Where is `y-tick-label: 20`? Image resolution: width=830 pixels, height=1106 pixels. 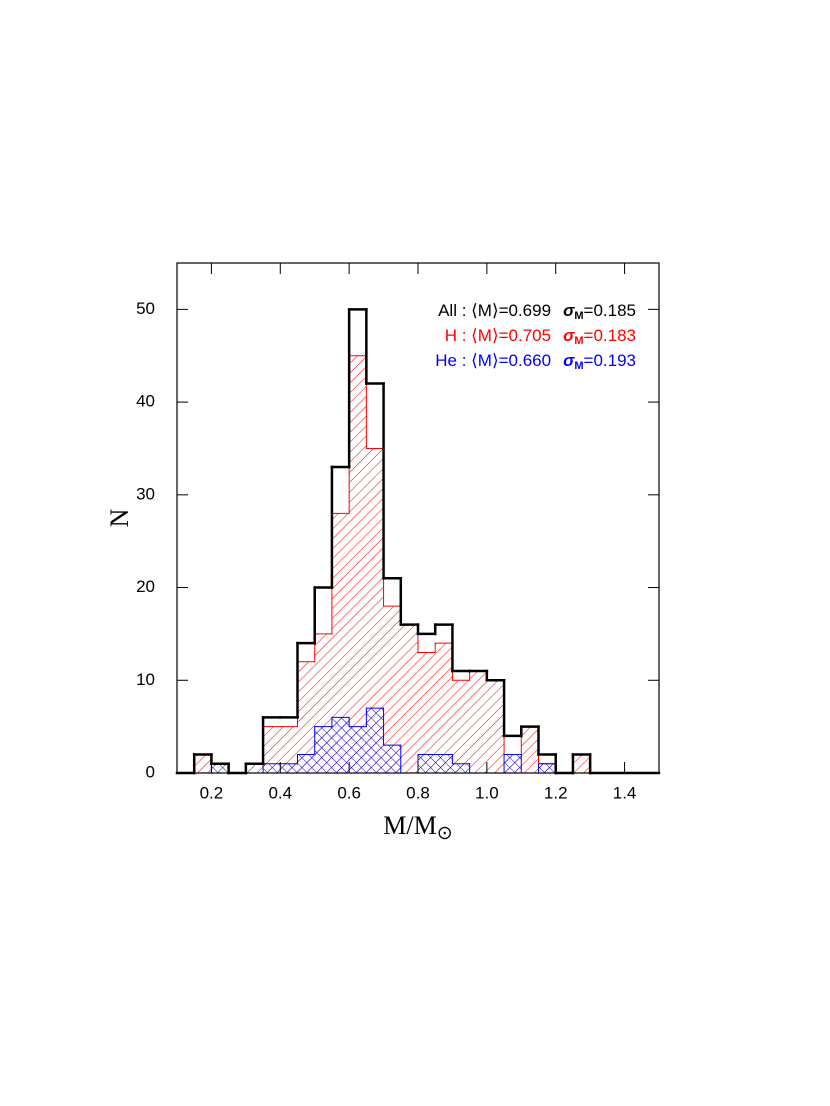 y-tick-label: 20 is located at coordinates (145, 586).